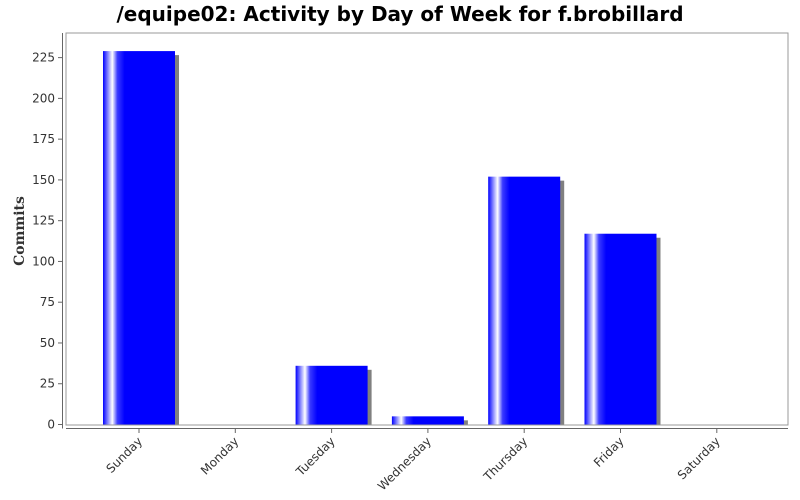 The height and width of the screenshot is (500, 800). I want to click on y-tick-label: 175, so click(43, 139).